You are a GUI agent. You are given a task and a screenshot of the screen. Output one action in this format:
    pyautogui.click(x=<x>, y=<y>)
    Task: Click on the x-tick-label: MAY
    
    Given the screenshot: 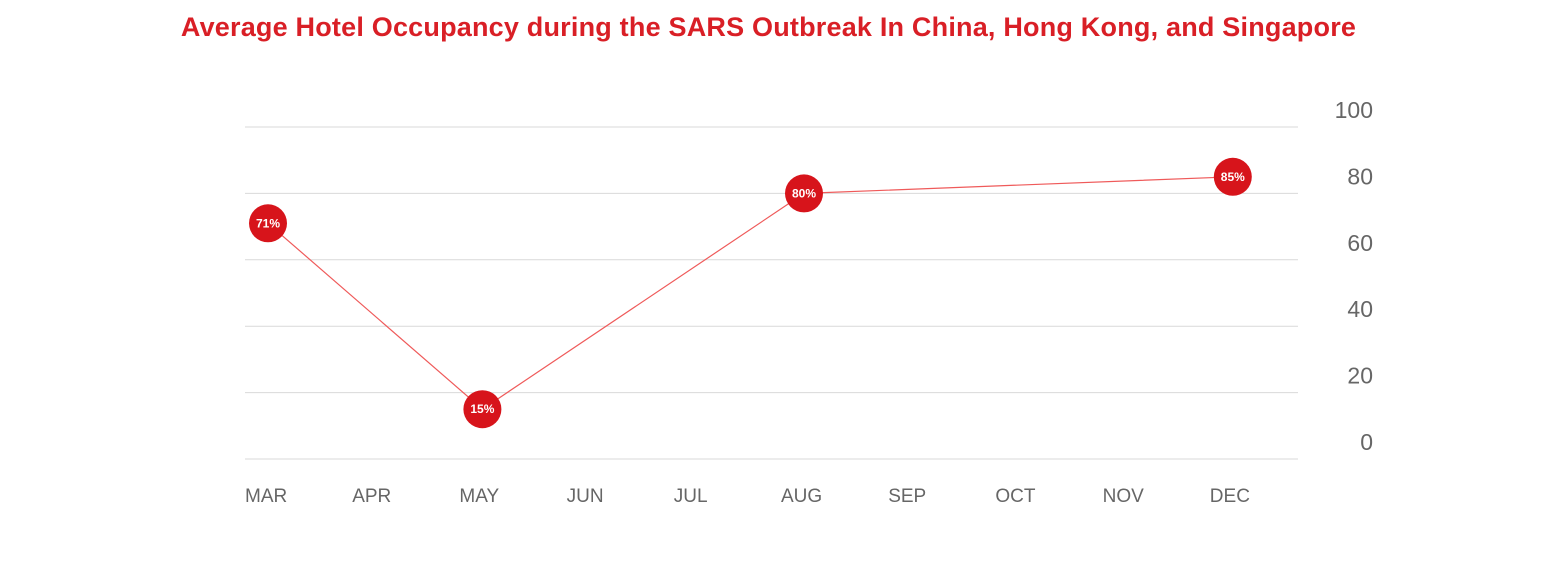 What is the action you would take?
    pyautogui.click(x=479, y=496)
    